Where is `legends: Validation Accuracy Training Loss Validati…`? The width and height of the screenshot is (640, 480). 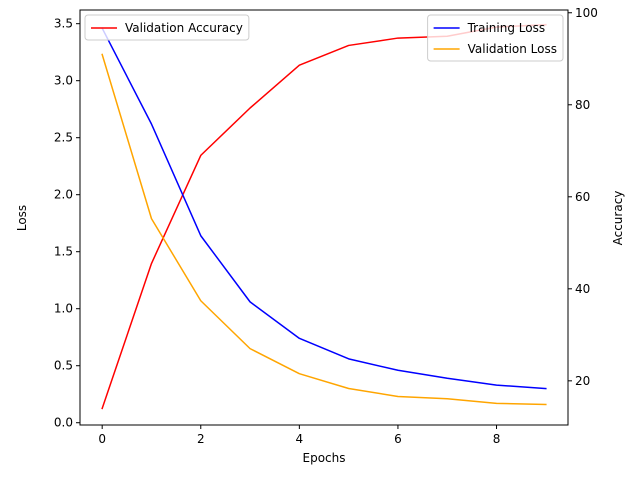 legends: Validation Accuracy Training Loss Validati… is located at coordinates (324, 38).